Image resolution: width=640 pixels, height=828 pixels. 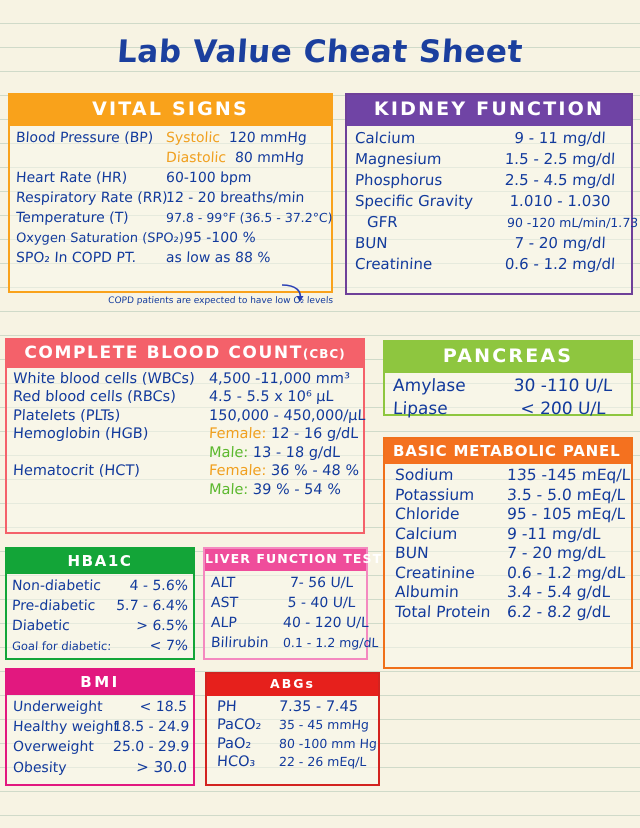 What do you see at coordinates (170, 238) in the screenshot?
I see `table-row: Oxygen Saturation (SPO₂) 95 -100 %` at bounding box center [170, 238].